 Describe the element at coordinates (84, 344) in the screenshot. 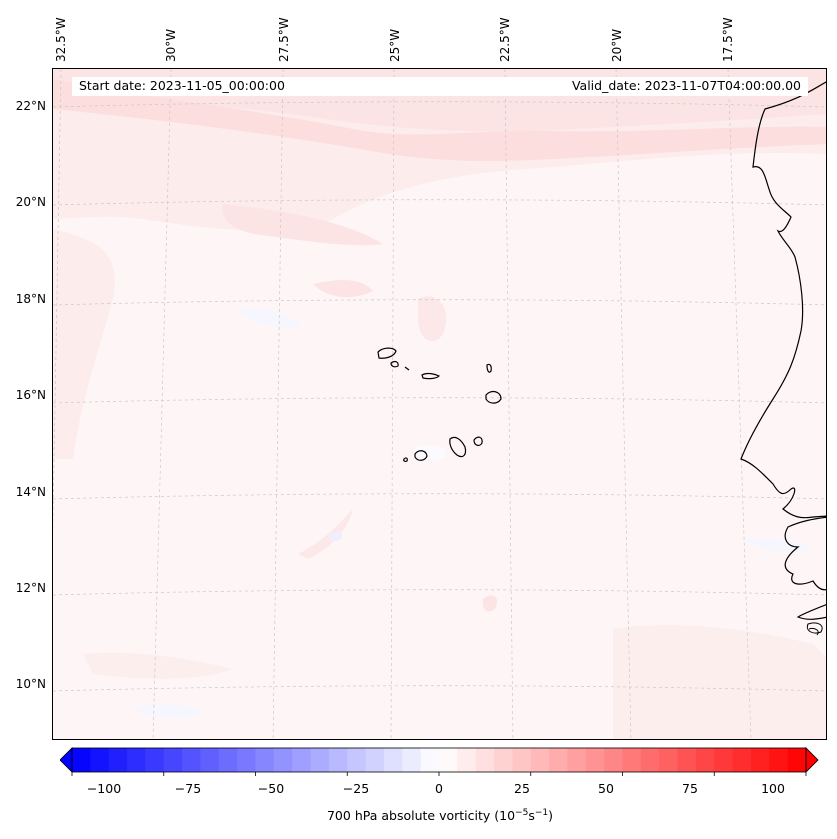

I see `vorticity-positive-west-band` at that location.